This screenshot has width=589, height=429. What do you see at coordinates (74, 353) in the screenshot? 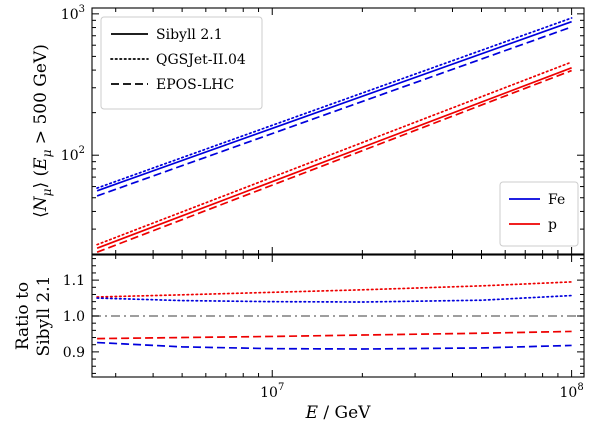
I see `ratio-y-tick-label: 0.9` at bounding box center [74, 353].